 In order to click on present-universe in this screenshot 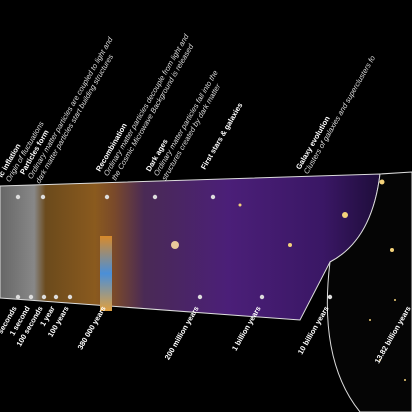, I will do `click(369, 291)`.